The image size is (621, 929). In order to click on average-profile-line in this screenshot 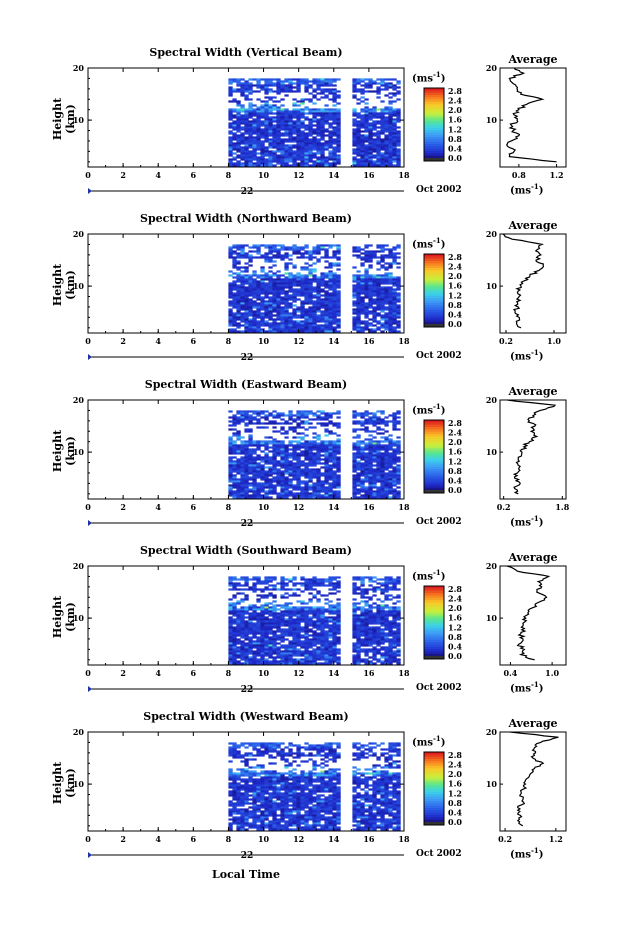, I will do `click(532, 447)`.